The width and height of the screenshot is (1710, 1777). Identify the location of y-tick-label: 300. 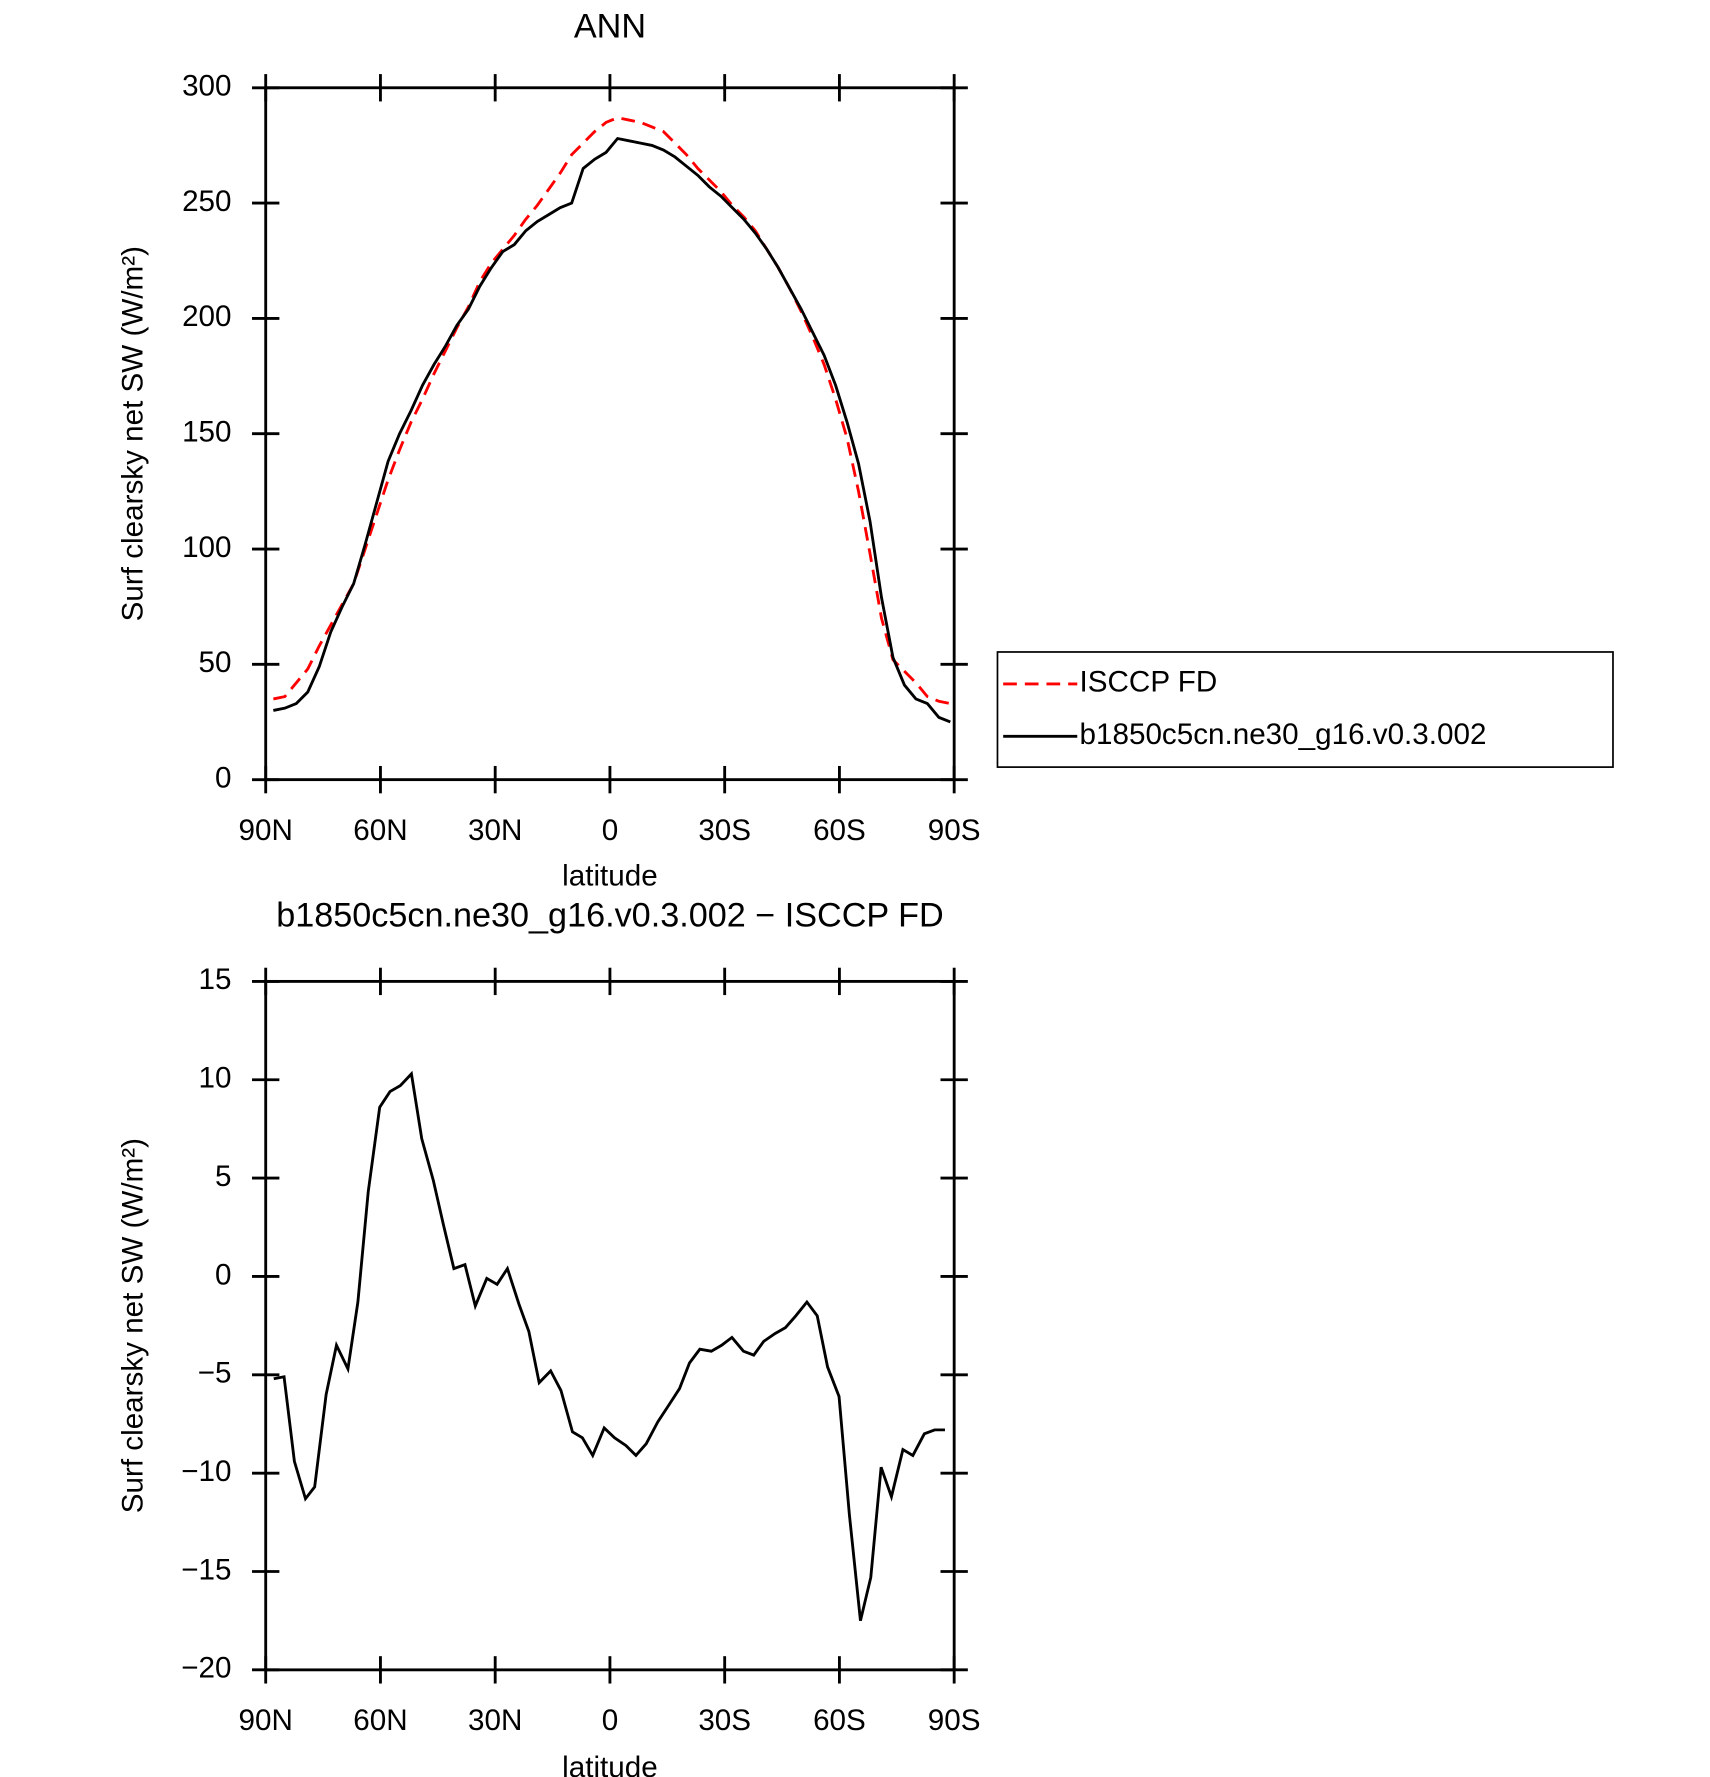
(206, 86).